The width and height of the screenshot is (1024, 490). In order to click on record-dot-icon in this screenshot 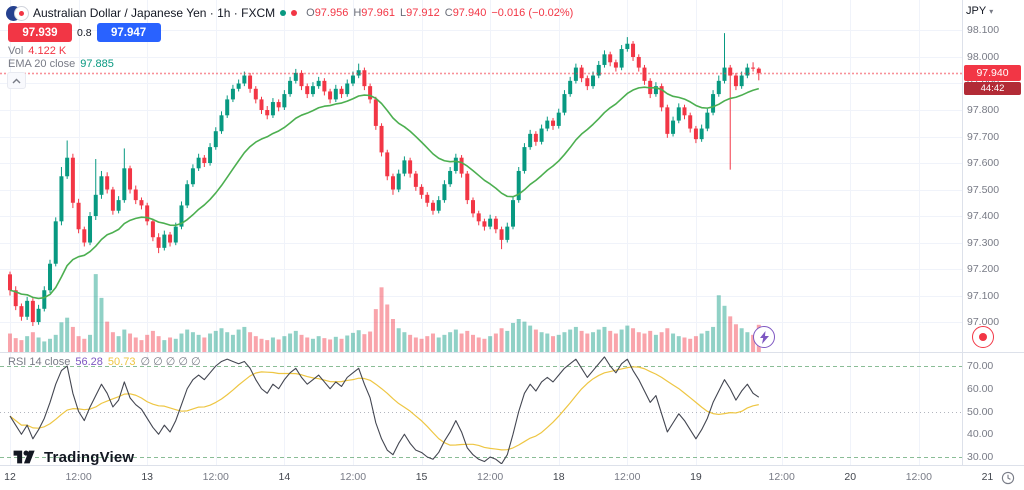, I will do `click(983, 337)`.